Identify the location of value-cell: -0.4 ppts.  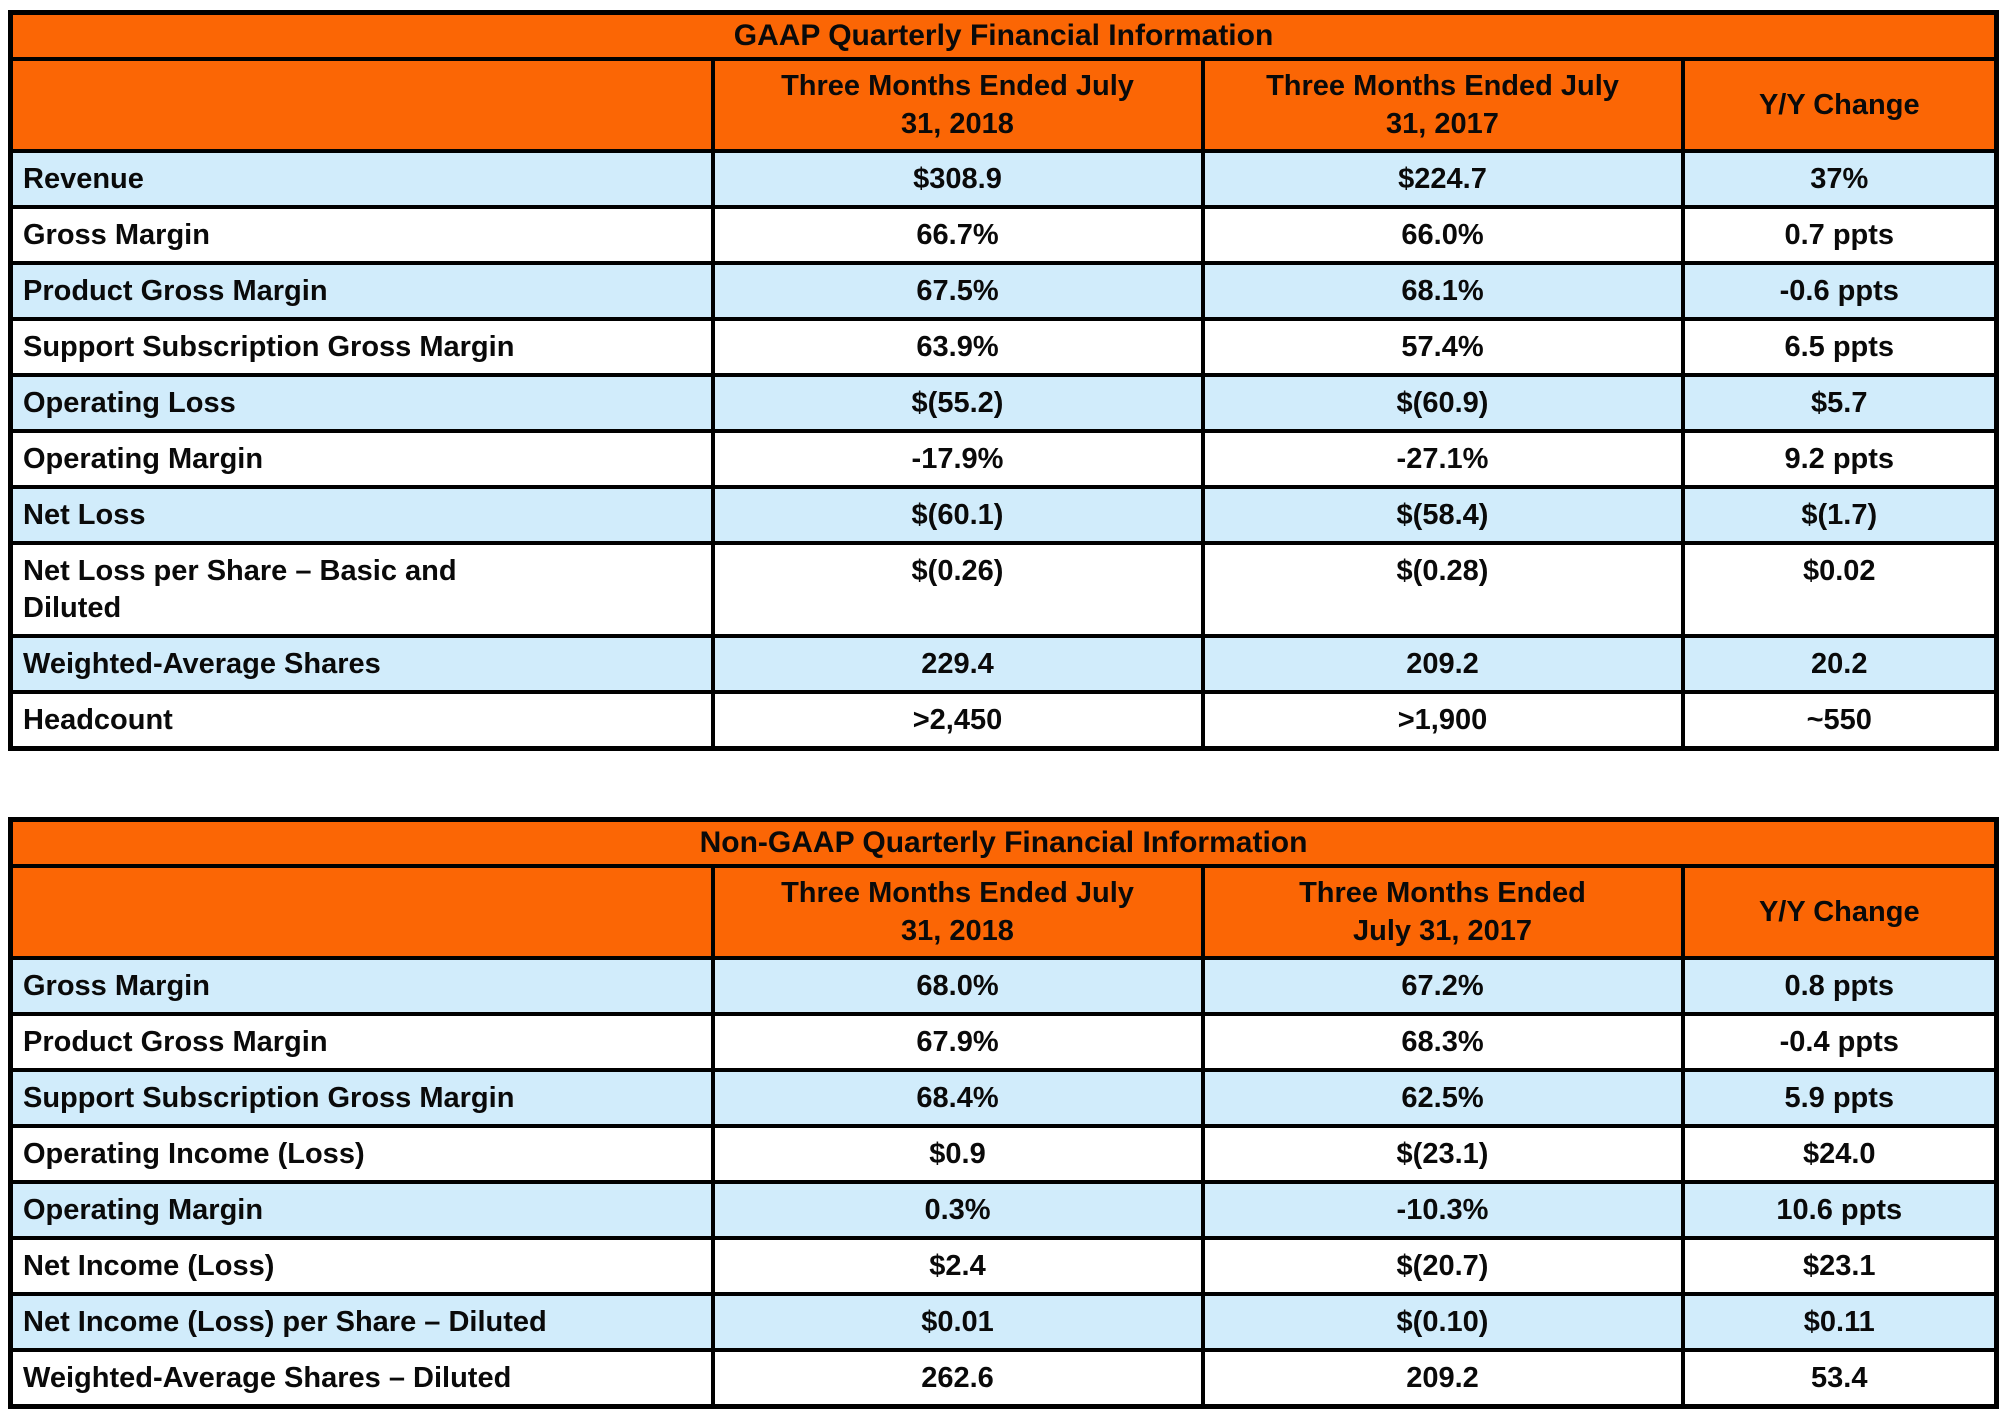
(1839, 1042).